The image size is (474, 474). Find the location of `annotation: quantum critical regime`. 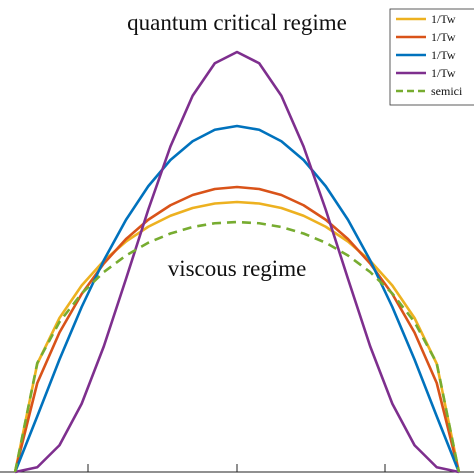

annotation: quantum critical regime is located at coordinates (237, 22).